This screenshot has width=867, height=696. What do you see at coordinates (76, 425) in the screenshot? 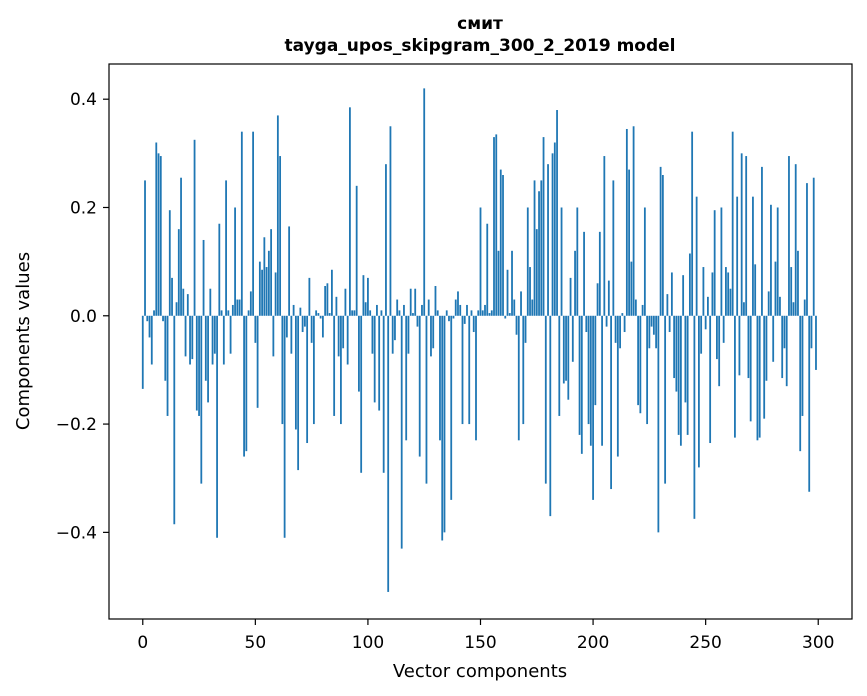
I see `y-tick-label: −0.2` at bounding box center [76, 425].